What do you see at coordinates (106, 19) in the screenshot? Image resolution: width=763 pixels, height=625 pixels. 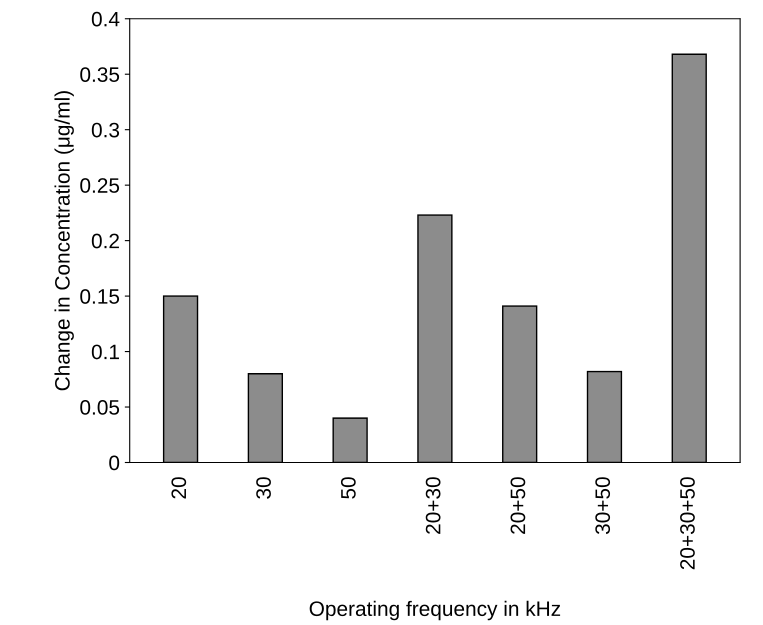 I see `y-tick-label: 0.4` at bounding box center [106, 19].